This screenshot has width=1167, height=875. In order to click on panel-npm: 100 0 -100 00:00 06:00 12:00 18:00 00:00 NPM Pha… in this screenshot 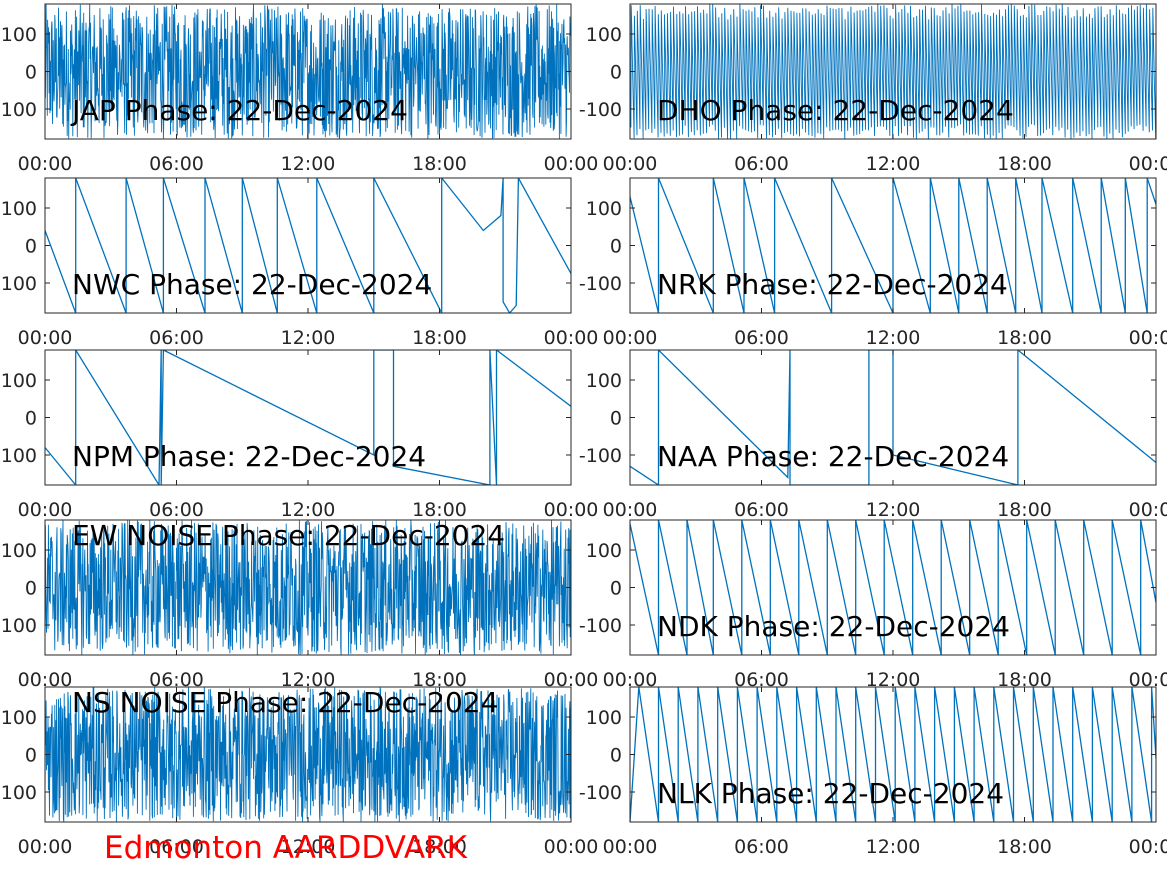, I will do `click(299, 435)`.